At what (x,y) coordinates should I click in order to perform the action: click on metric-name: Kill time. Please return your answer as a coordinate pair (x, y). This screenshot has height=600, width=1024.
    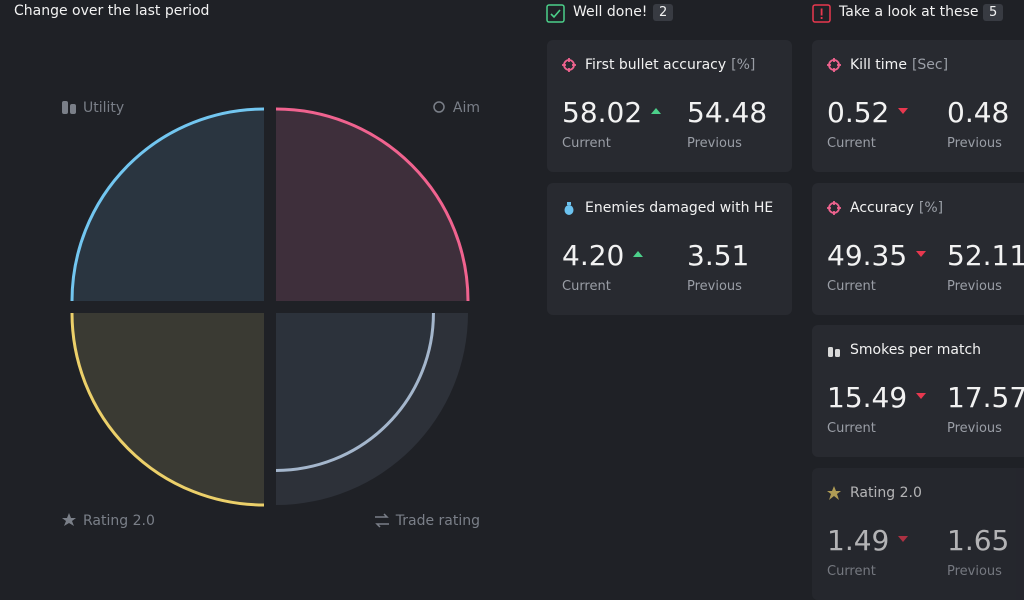
    Looking at the image, I should click on (878, 65).